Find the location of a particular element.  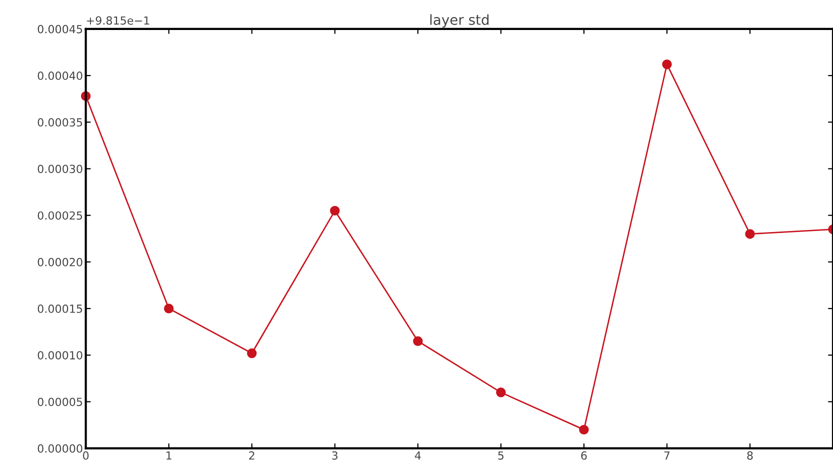

y-tick-label: 0.00005 is located at coordinates (60, 402).